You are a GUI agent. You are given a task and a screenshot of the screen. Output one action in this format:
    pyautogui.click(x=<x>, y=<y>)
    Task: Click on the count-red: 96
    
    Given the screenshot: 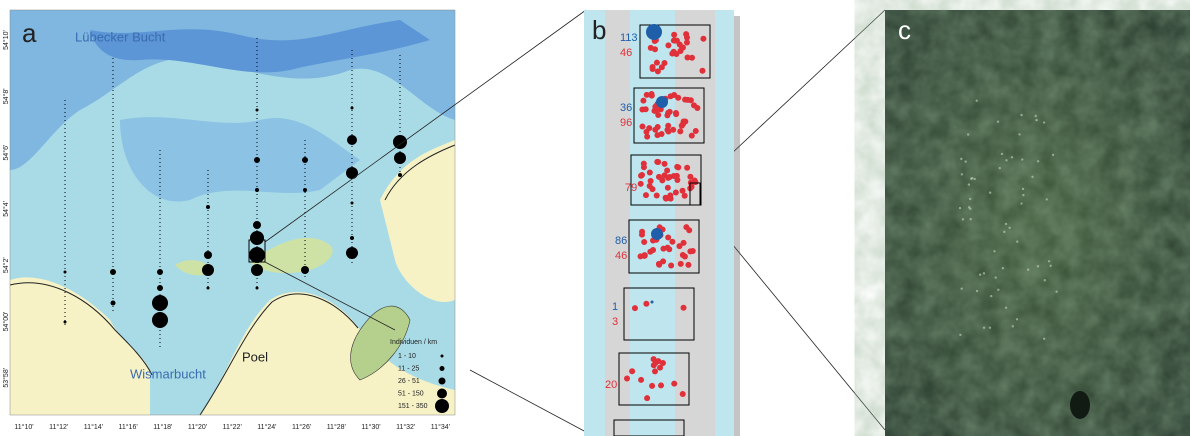 What is the action you would take?
    pyautogui.click(x=626, y=123)
    